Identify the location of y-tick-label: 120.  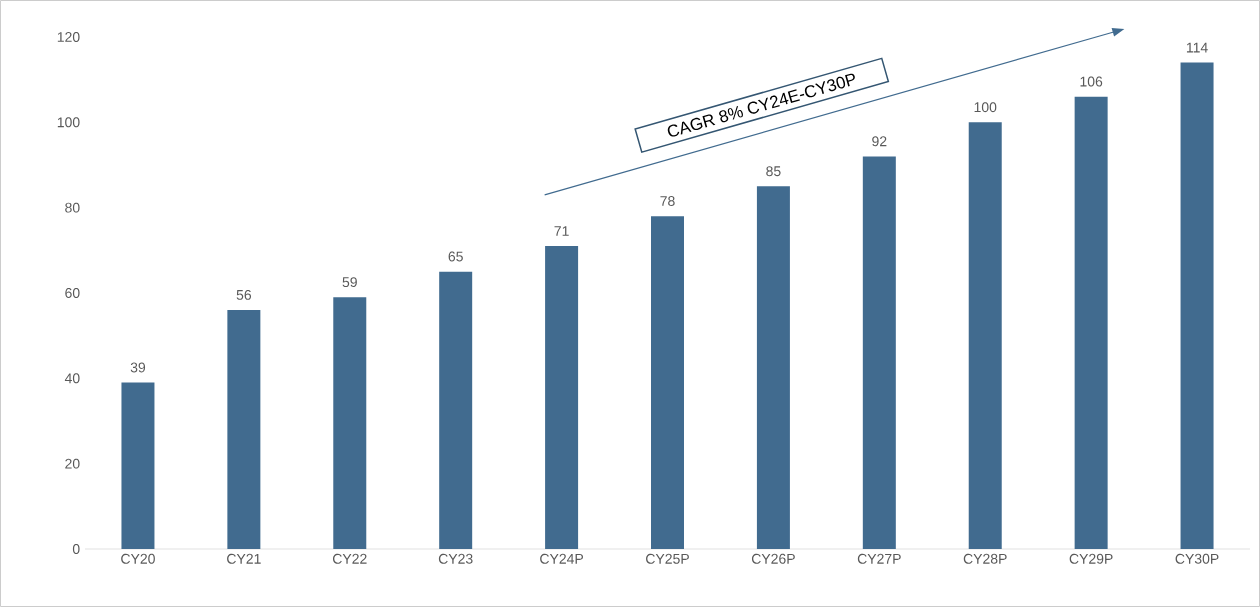
(68, 37).